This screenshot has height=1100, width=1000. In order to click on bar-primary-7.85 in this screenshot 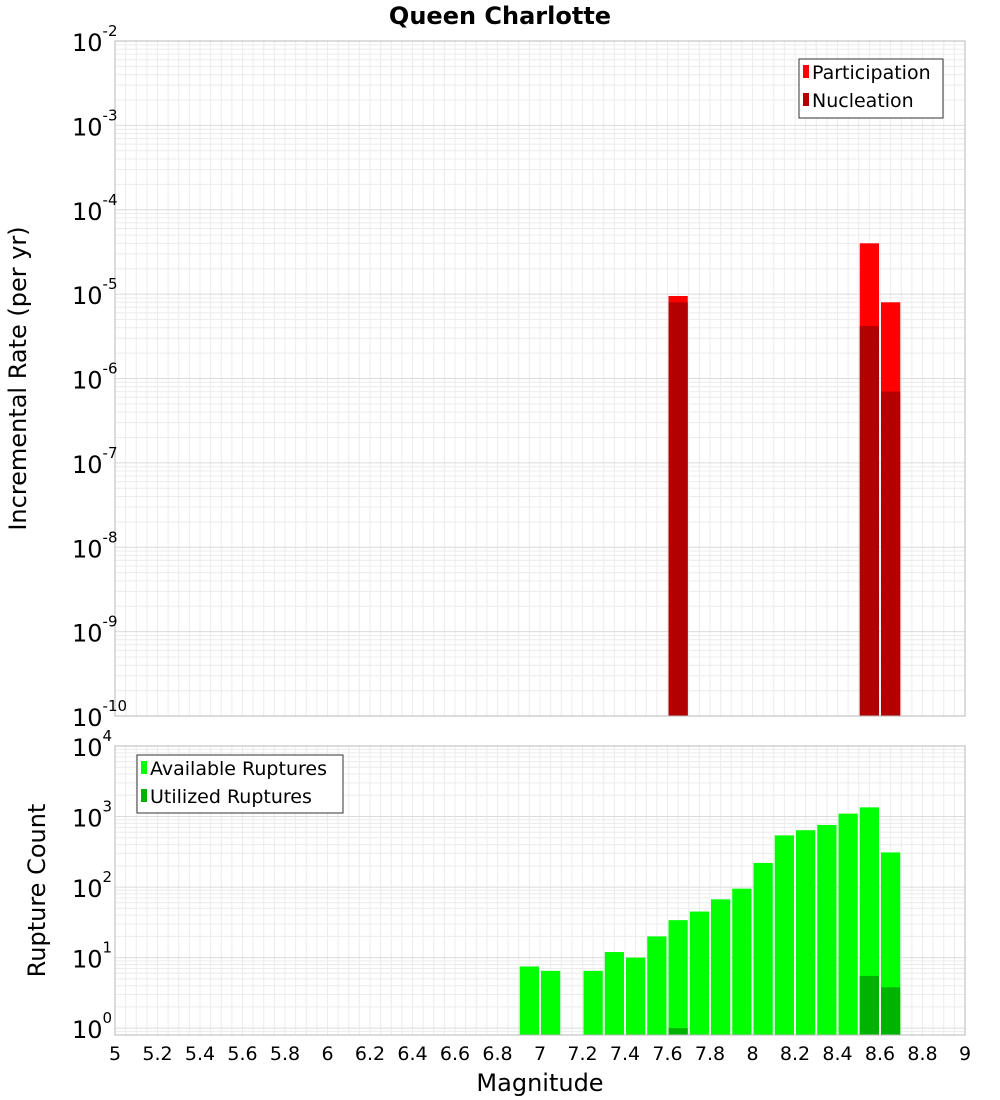, I will do `click(721, 967)`.